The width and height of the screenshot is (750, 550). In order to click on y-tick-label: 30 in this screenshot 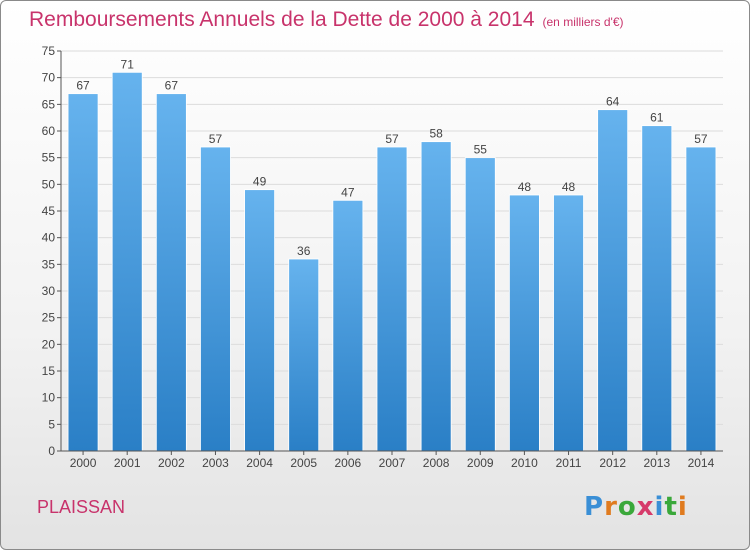, I will do `click(49, 291)`.